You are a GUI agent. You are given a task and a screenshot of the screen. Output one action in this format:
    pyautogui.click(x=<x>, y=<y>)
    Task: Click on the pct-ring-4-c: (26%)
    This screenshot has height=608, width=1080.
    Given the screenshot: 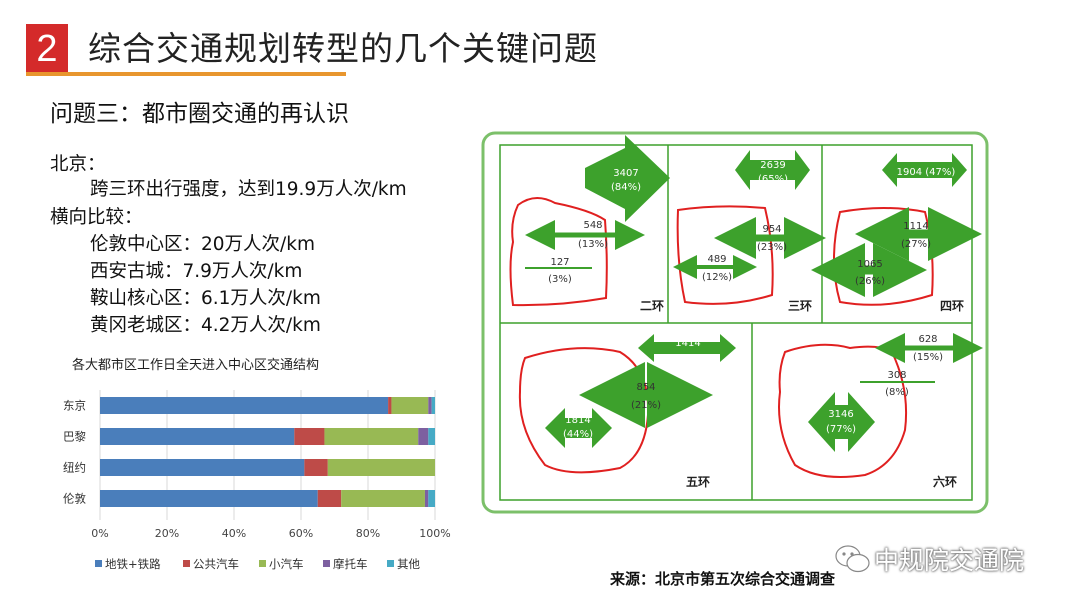 What is the action you would take?
    pyautogui.click(x=870, y=281)
    